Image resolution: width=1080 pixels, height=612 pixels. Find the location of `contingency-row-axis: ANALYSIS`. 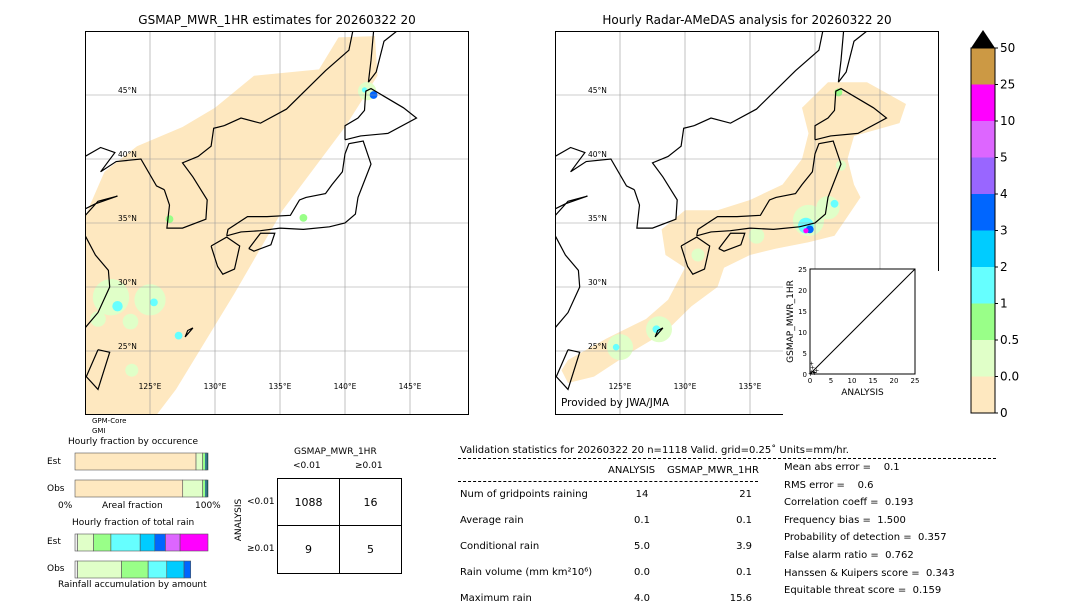

contingency-row-axis: ANALYSIS is located at coordinates (239, 520).